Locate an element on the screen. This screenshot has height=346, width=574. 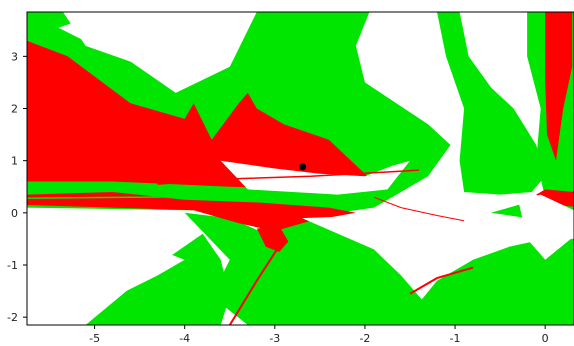
marker-layer is located at coordinates (303, 167).